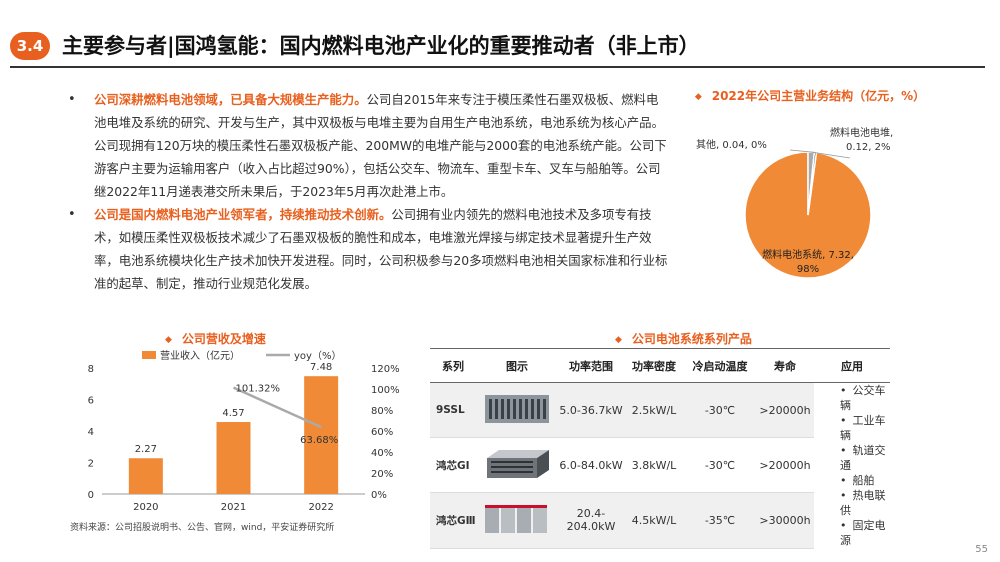  Describe the element at coordinates (591, 365) in the screenshot. I see `table-header-cell: 功率范围` at that location.